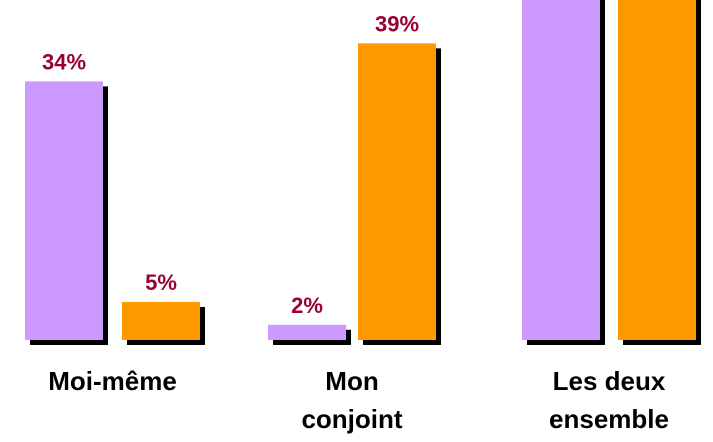 The image size is (713, 442). I want to click on x-tick-label: Moi-même, so click(112, 381).